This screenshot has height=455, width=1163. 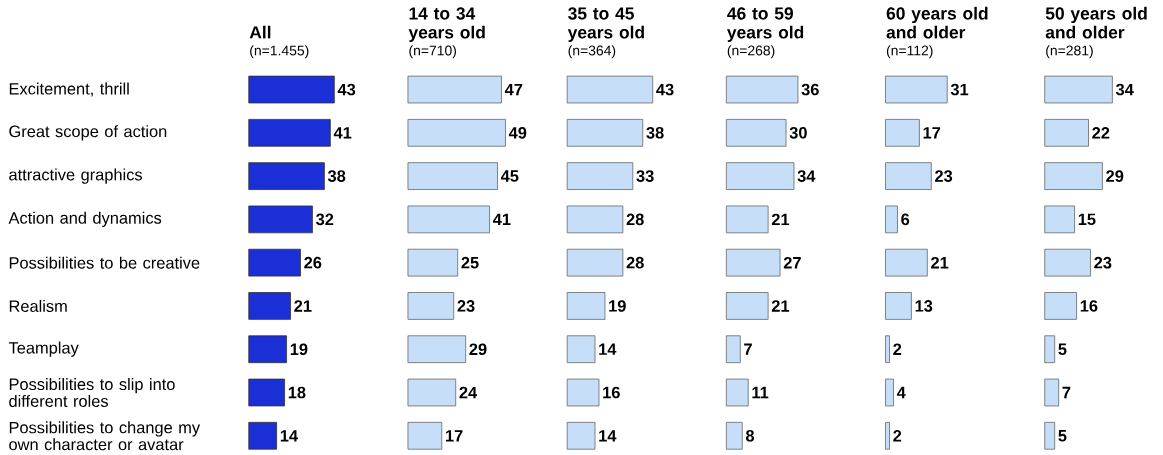 I want to click on data-label: 24, so click(x=468, y=392).